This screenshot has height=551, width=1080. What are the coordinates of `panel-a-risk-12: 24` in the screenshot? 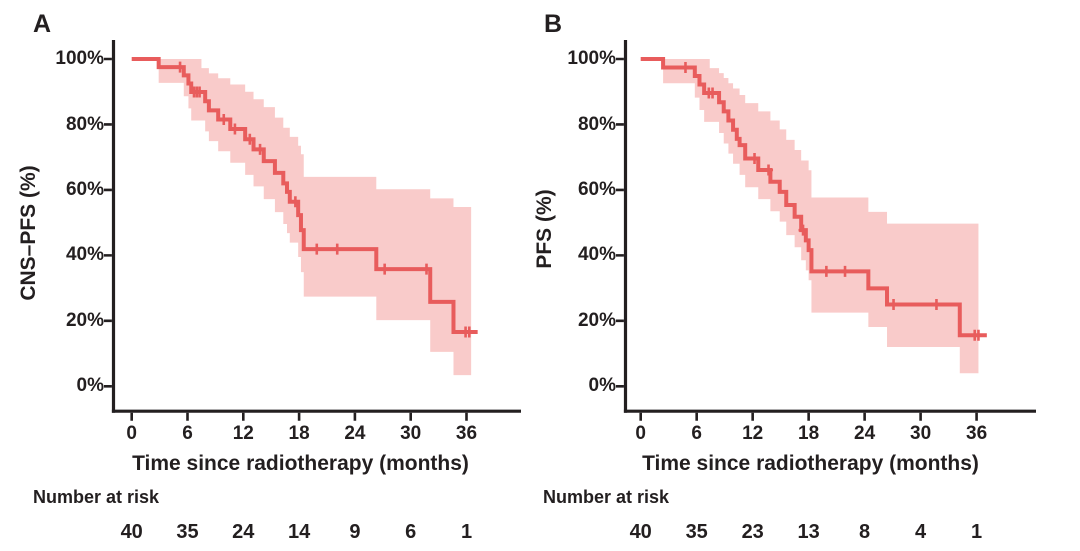 It's located at (243, 532).